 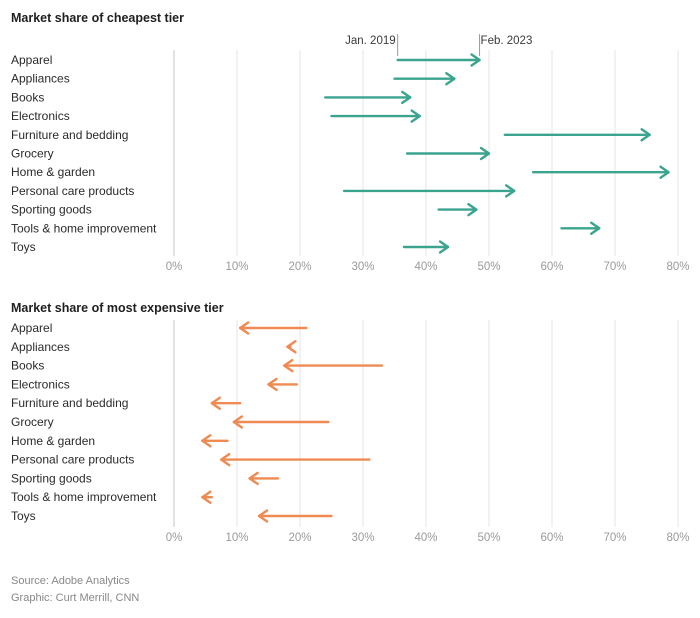 What do you see at coordinates (23, 247) in the screenshot?
I see `cheapest-category-label: Toys` at bounding box center [23, 247].